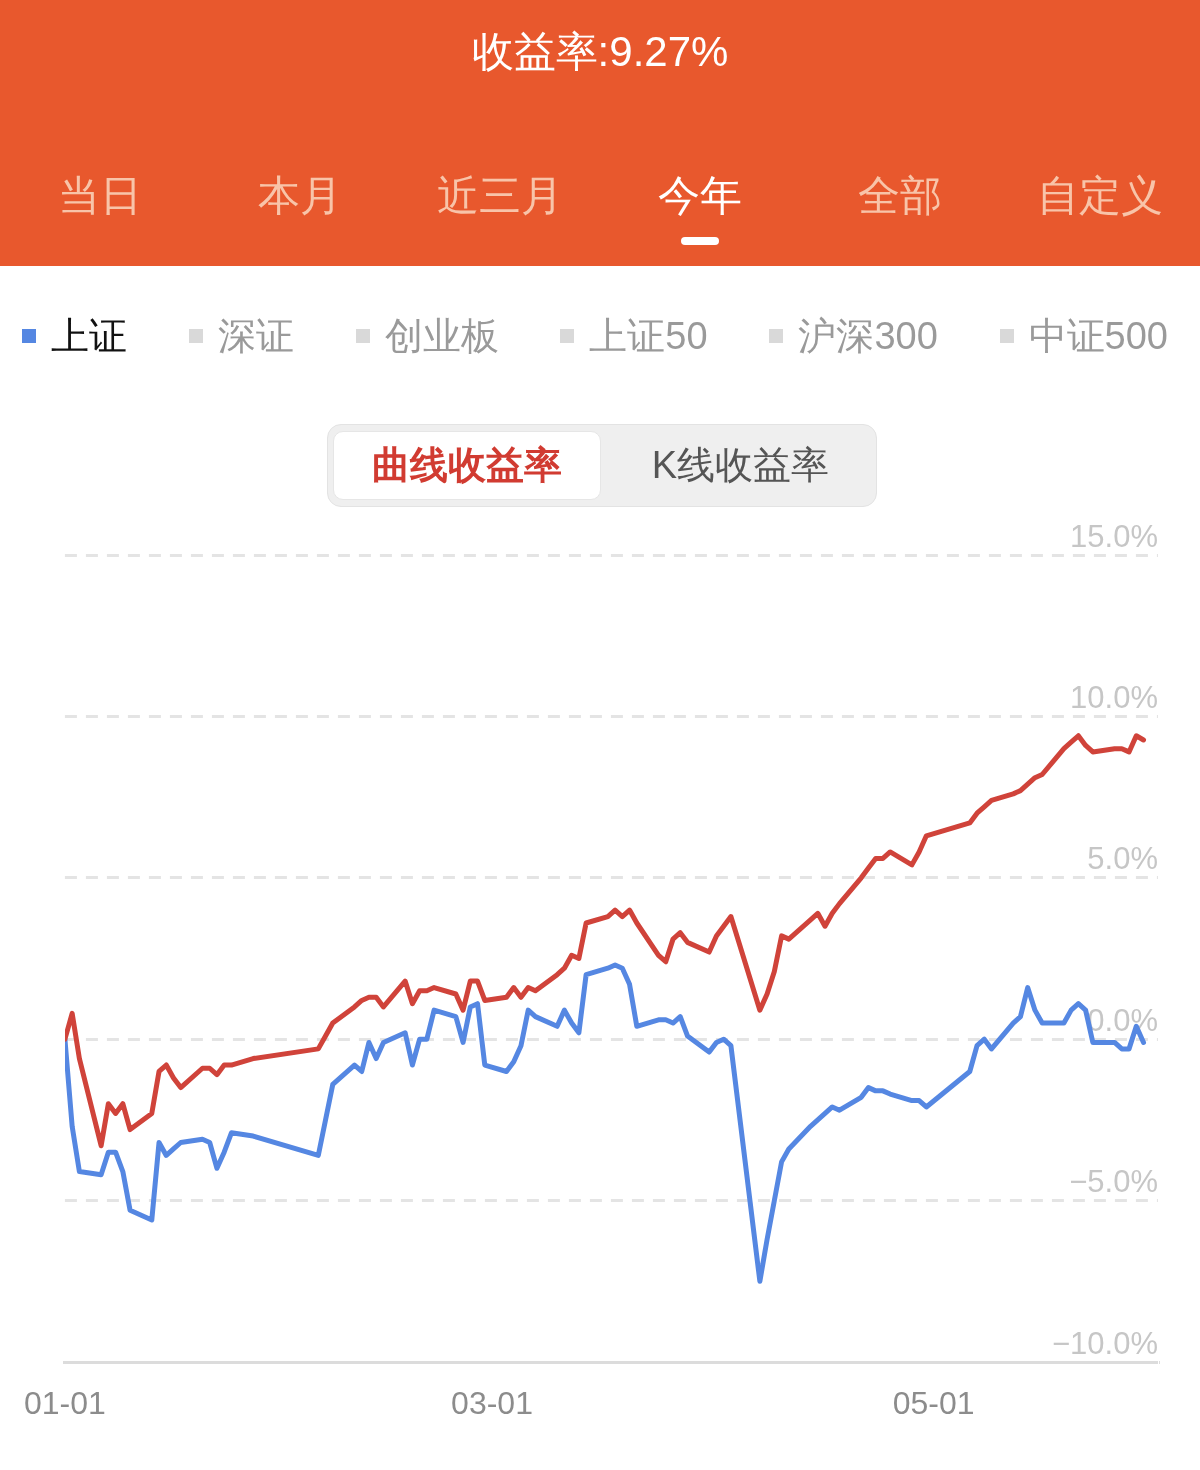  I want to click on text: 上证50, so click(648, 336).